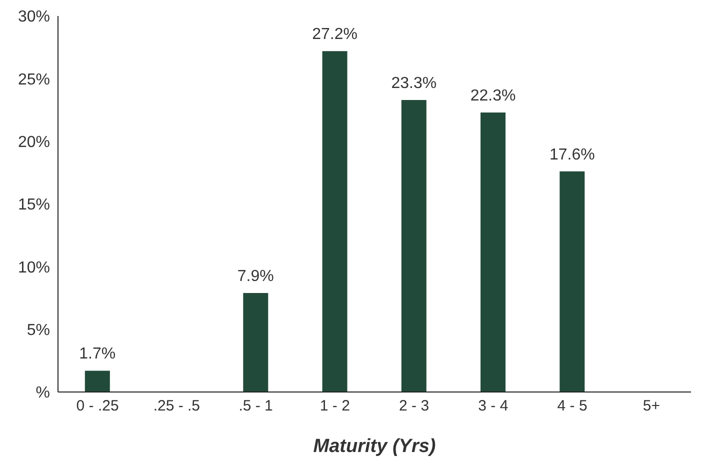 The width and height of the screenshot is (701, 466). What do you see at coordinates (414, 83) in the screenshot?
I see `data-label: 23.3%` at bounding box center [414, 83].